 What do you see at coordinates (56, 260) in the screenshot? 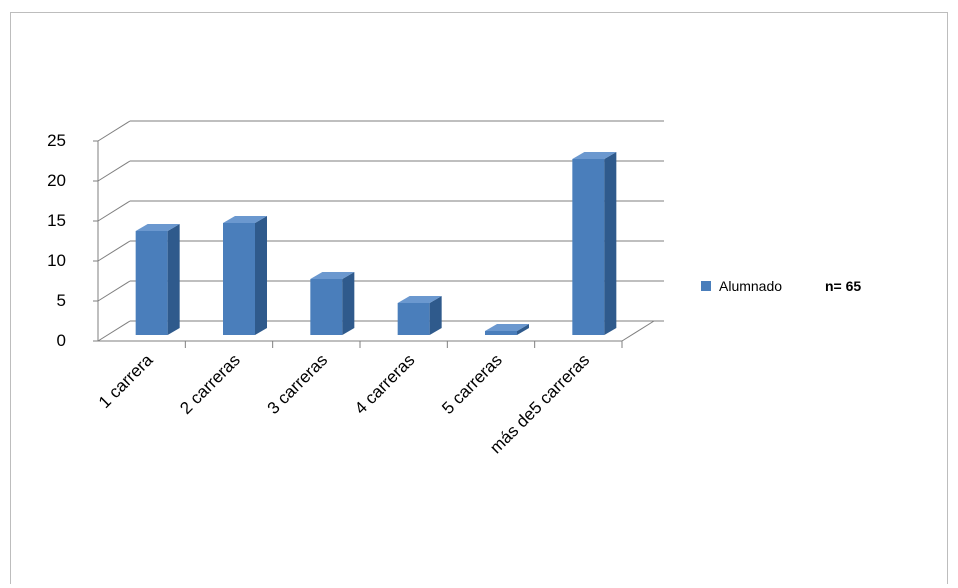
I see `y-tick-label: 10` at bounding box center [56, 260].